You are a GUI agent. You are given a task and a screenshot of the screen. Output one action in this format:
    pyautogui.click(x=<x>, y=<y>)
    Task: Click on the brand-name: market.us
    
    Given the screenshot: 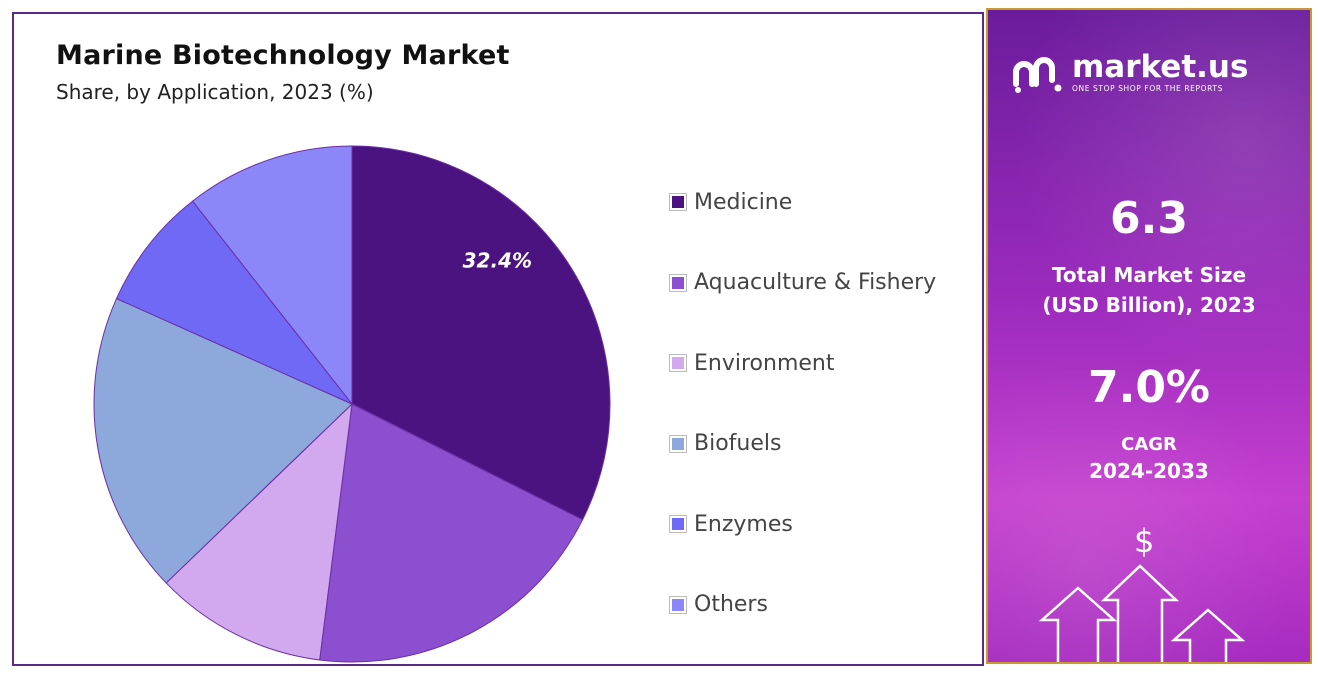 What is the action you would take?
    pyautogui.click(x=1160, y=66)
    